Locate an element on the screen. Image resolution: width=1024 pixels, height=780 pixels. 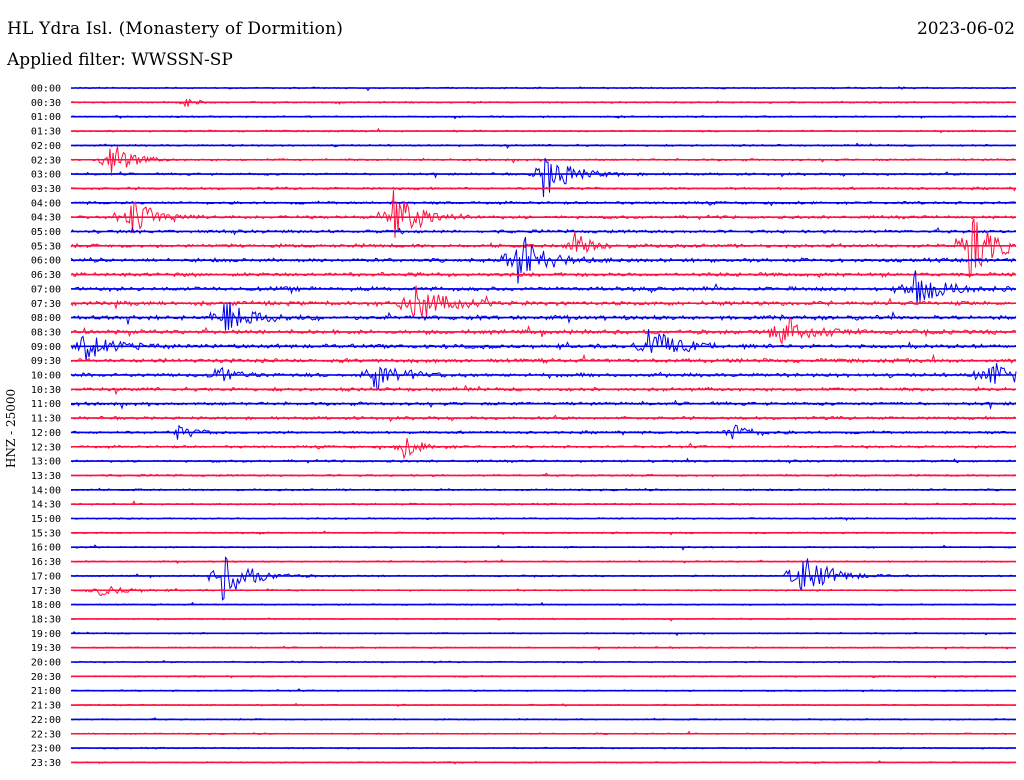
row-time-label: 15:00 is located at coordinates (46, 519).